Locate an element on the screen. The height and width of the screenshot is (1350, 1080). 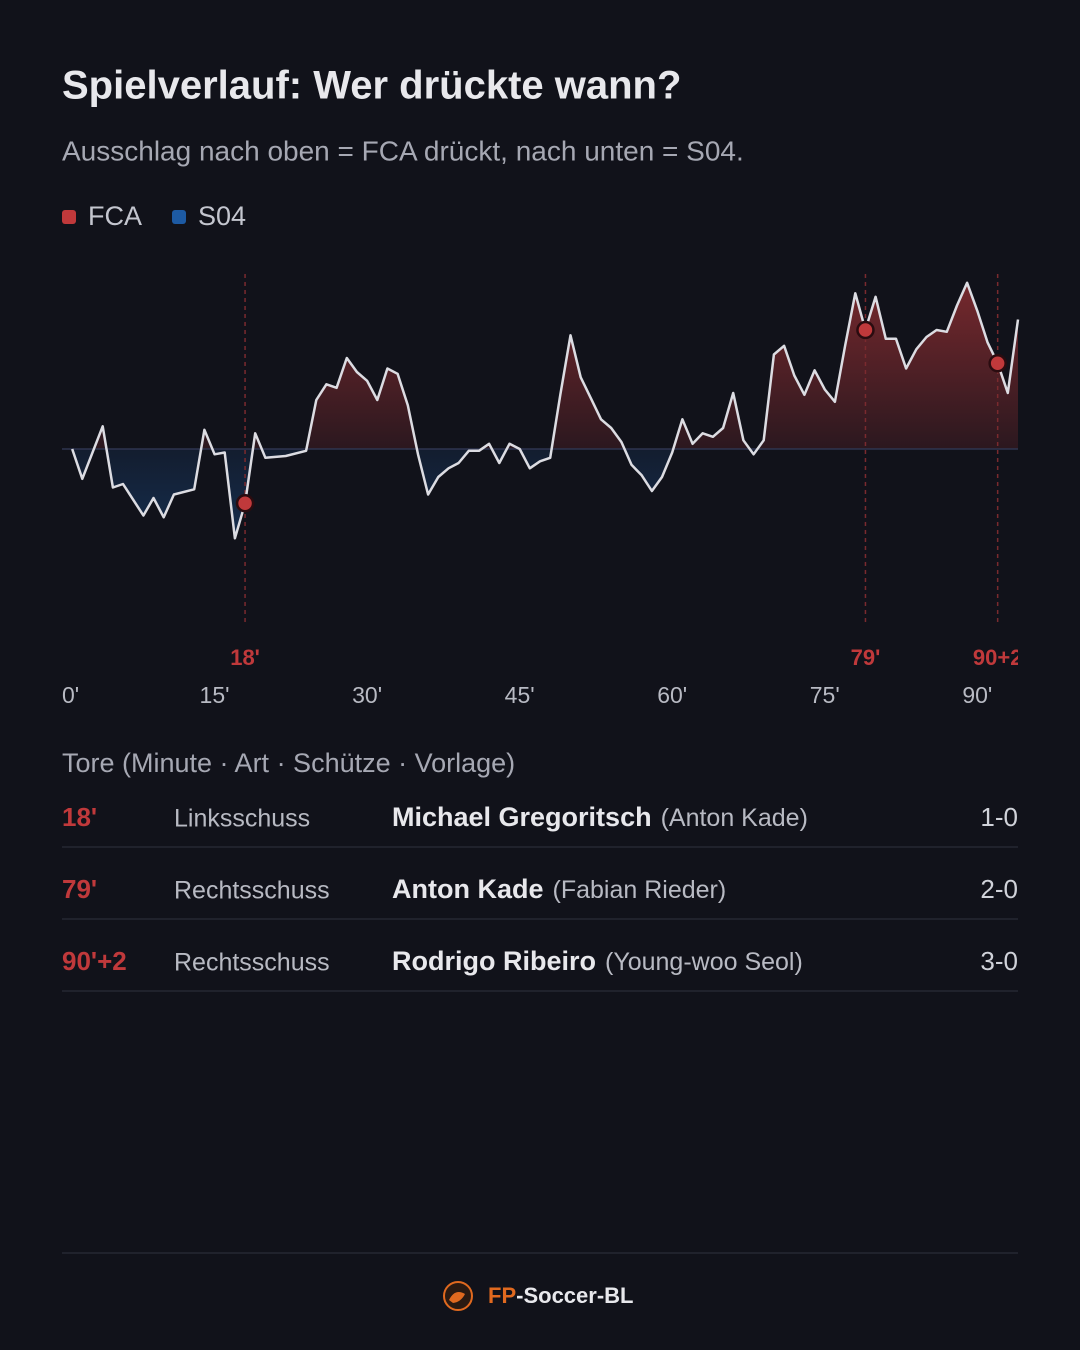
x-tick-label: 45' is located at coordinates (520, 695).